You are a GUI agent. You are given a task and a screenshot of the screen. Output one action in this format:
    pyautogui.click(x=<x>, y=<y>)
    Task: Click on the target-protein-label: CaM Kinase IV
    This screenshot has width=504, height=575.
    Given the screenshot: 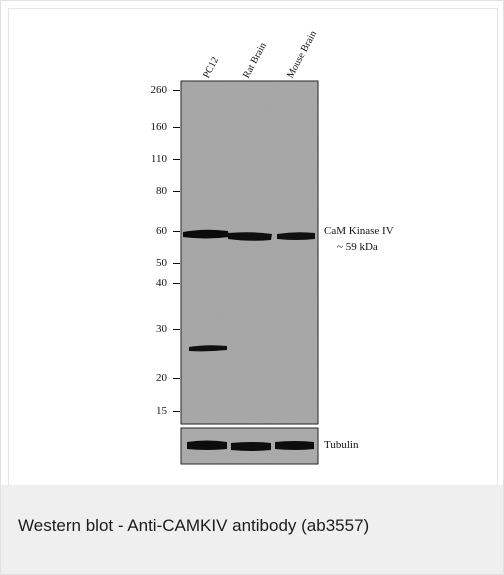 What is the action you would take?
    pyautogui.click(x=359, y=231)
    